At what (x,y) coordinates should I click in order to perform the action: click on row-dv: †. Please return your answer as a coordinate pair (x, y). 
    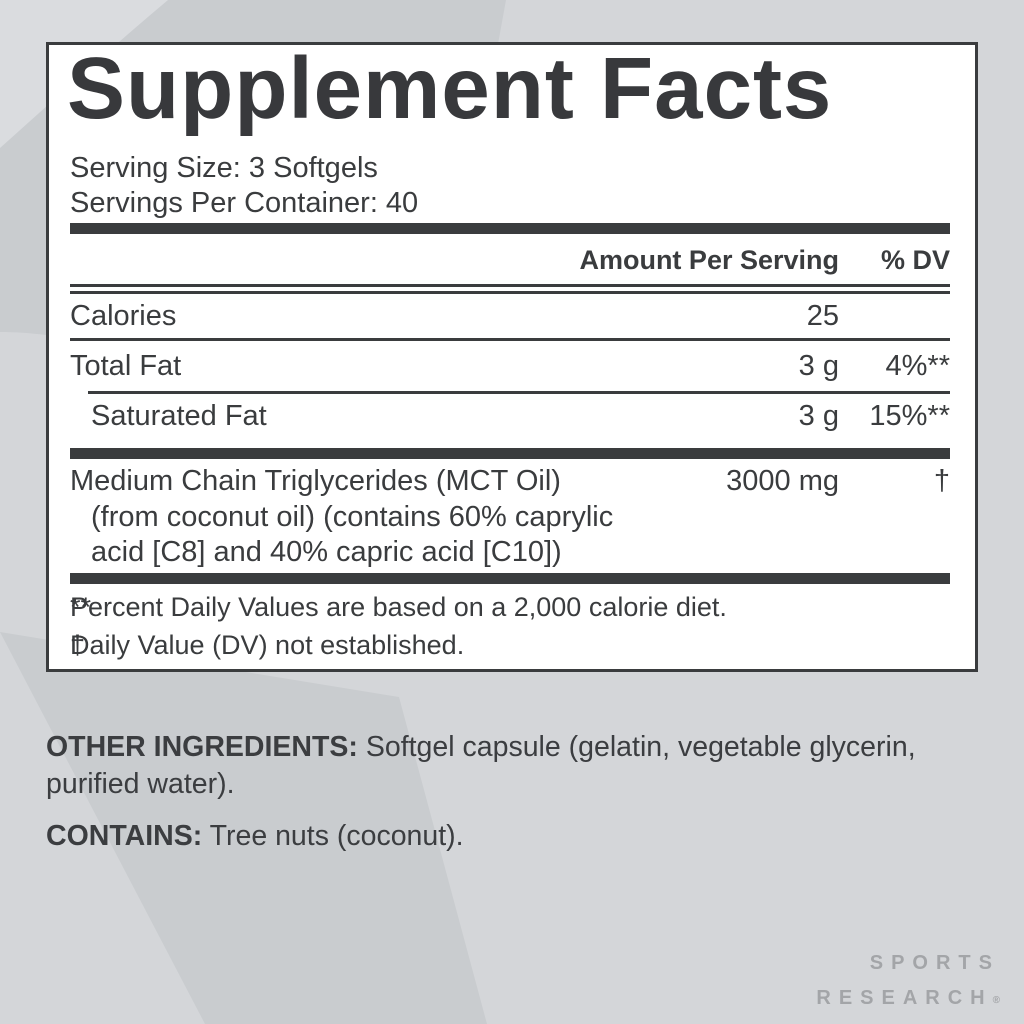
    Looking at the image, I should click on (941, 481).